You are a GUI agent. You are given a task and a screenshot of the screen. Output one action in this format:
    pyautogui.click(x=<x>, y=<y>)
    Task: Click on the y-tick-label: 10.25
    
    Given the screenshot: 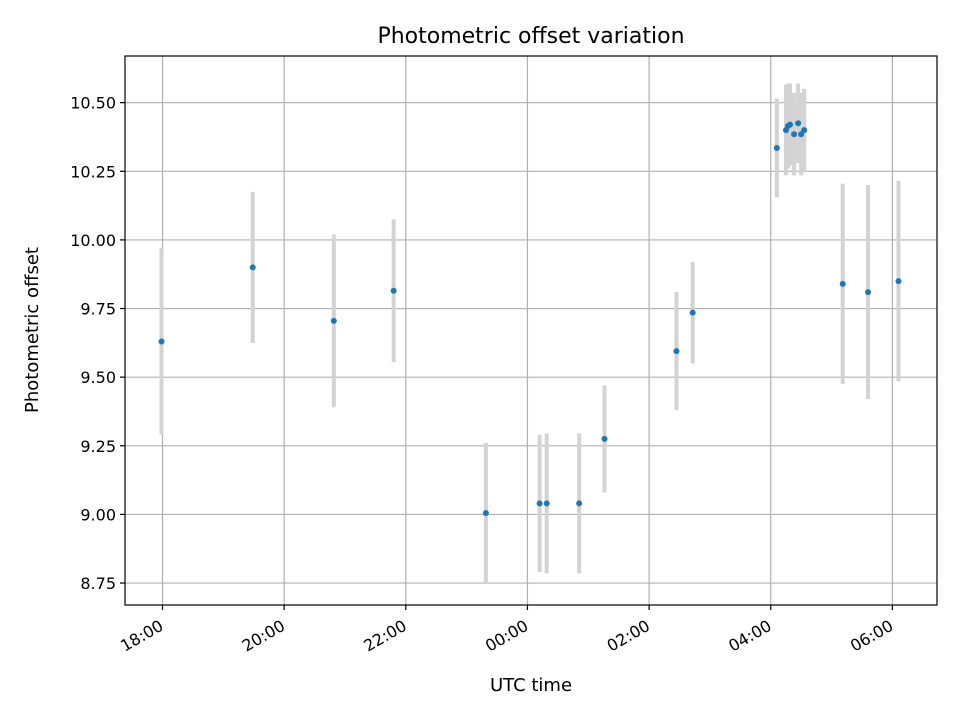 What is the action you would take?
    pyautogui.click(x=93, y=171)
    